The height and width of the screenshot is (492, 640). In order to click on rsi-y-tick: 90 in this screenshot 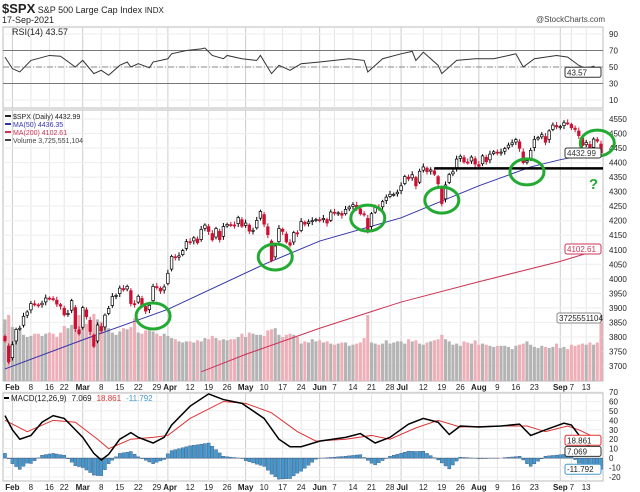, I will do `click(613, 34)`.